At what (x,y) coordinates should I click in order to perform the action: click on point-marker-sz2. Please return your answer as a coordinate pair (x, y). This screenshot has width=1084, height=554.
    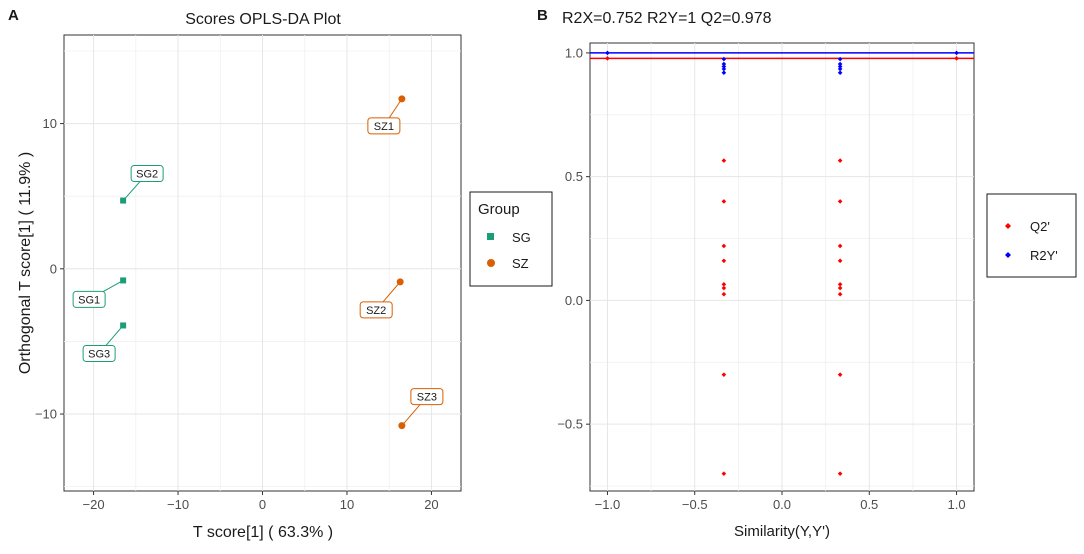
    Looking at the image, I should click on (400, 282).